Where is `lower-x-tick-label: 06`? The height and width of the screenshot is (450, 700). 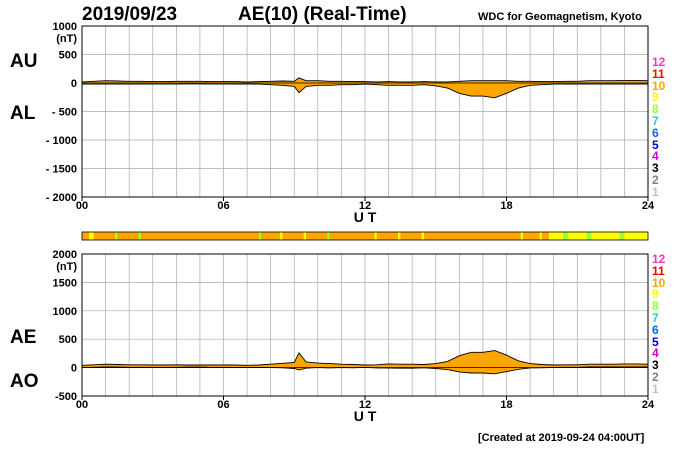 lower-x-tick-label: 06 is located at coordinates (223, 405).